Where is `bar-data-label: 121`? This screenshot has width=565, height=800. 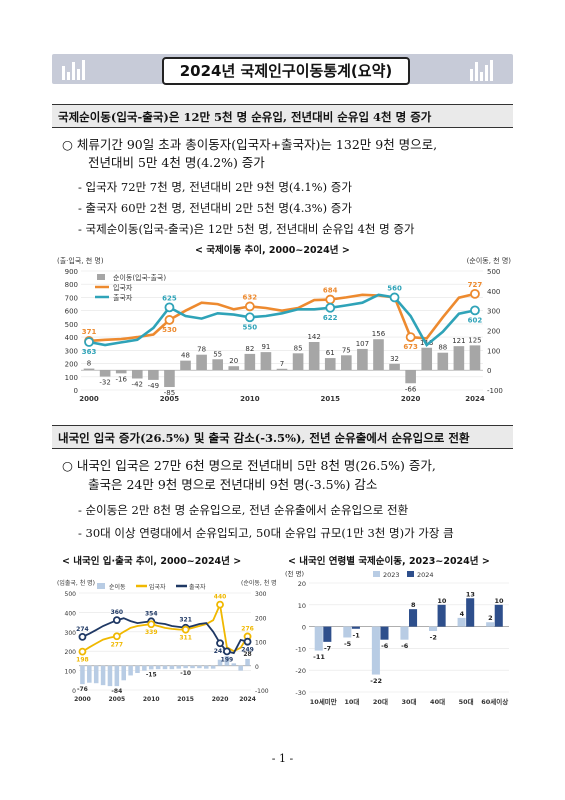
bar-data-label: 121 is located at coordinates (458, 341).